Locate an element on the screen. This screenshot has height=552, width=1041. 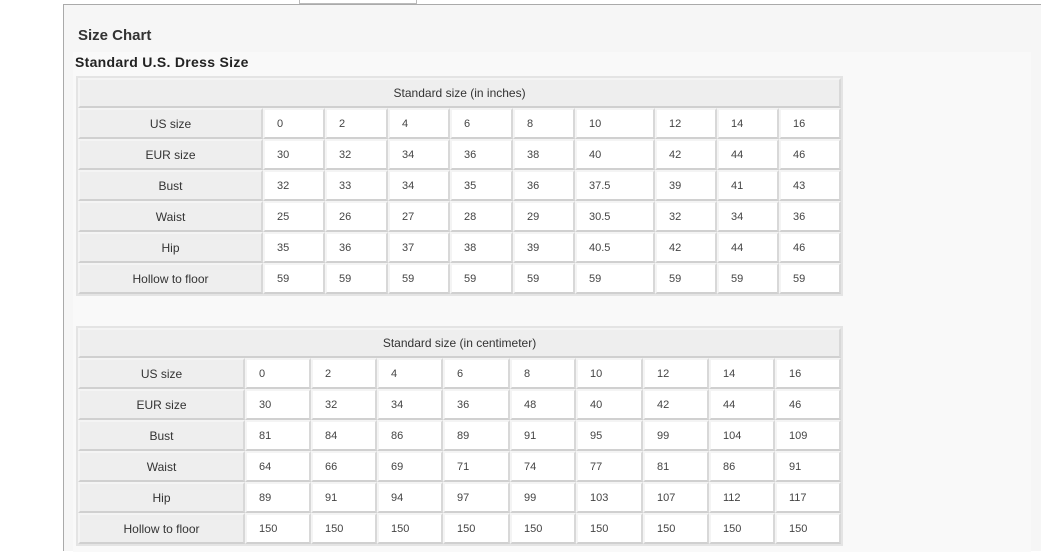
table-row: EUR size 30 32 34 36 38 40 42 44 46 is located at coordinates (460, 154).